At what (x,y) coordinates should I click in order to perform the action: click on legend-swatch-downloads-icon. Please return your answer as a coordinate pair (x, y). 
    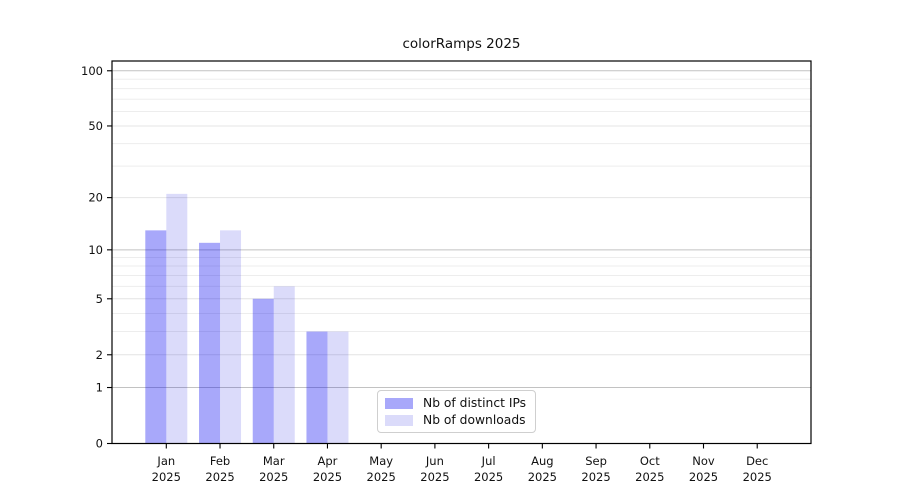
    Looking at the image, I should click on (399, 420).